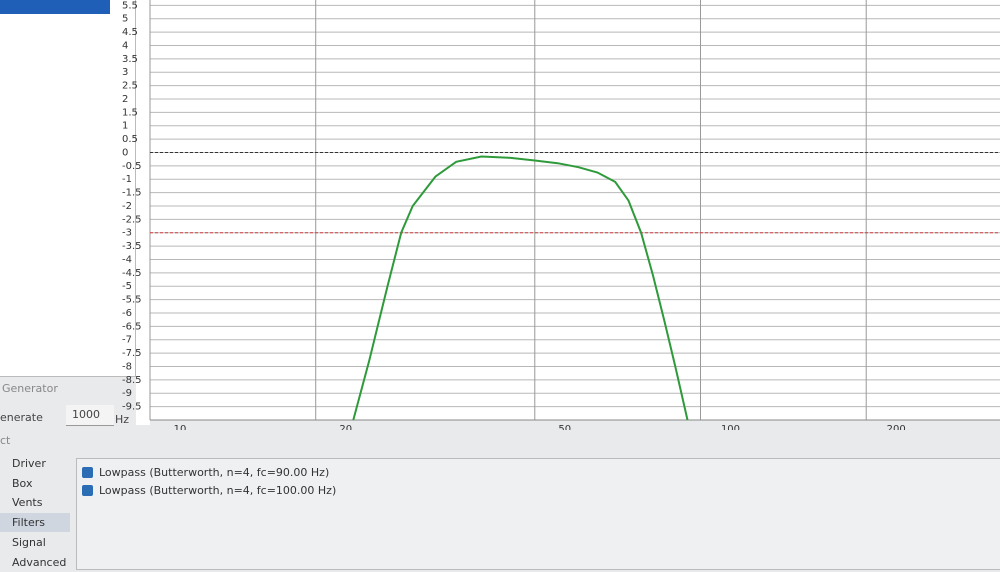 This screenshot has height=572, width=1000. Describe the element at coordinates (55, 7) in the screenshot. I see `selection-bar` at that location.